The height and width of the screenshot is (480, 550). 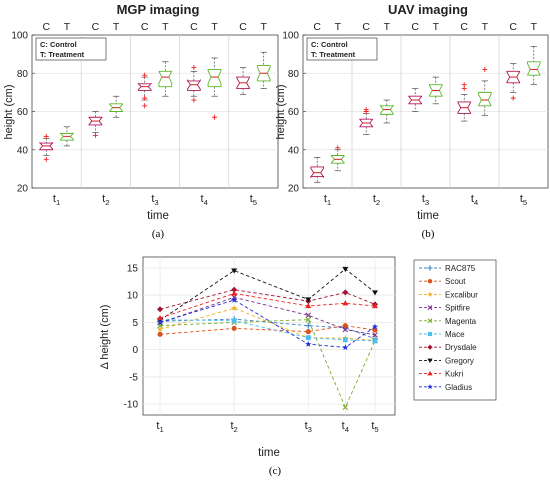 What do you see at coordinates (133, 296) in the screenshot?
I see `y-tick-label: 10` at bounding box center [133, 296].